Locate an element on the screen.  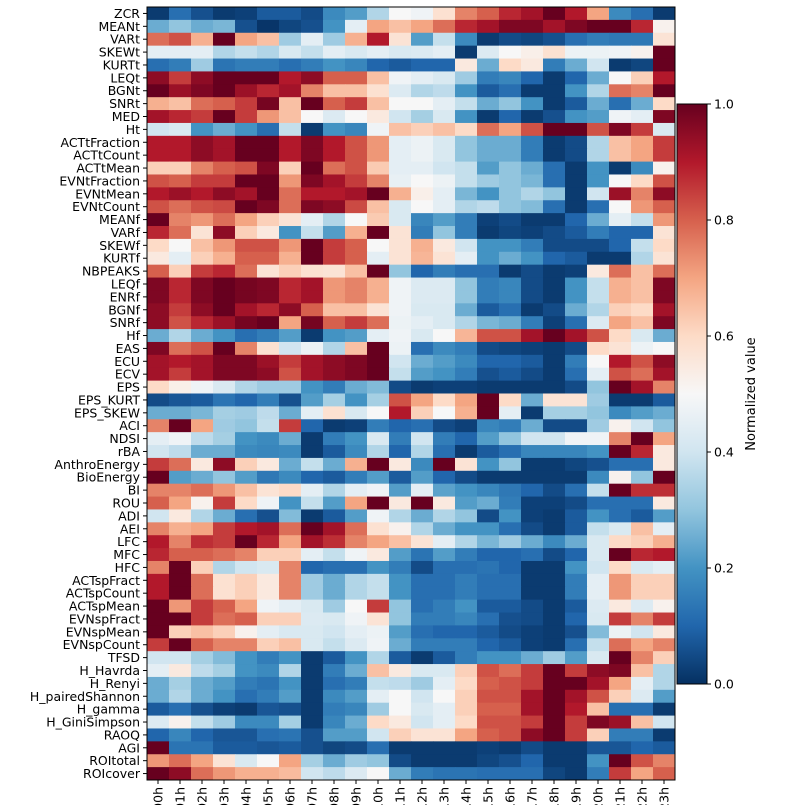
colorbar-tick-label: 0.2 is located at coordinates (724, 568).